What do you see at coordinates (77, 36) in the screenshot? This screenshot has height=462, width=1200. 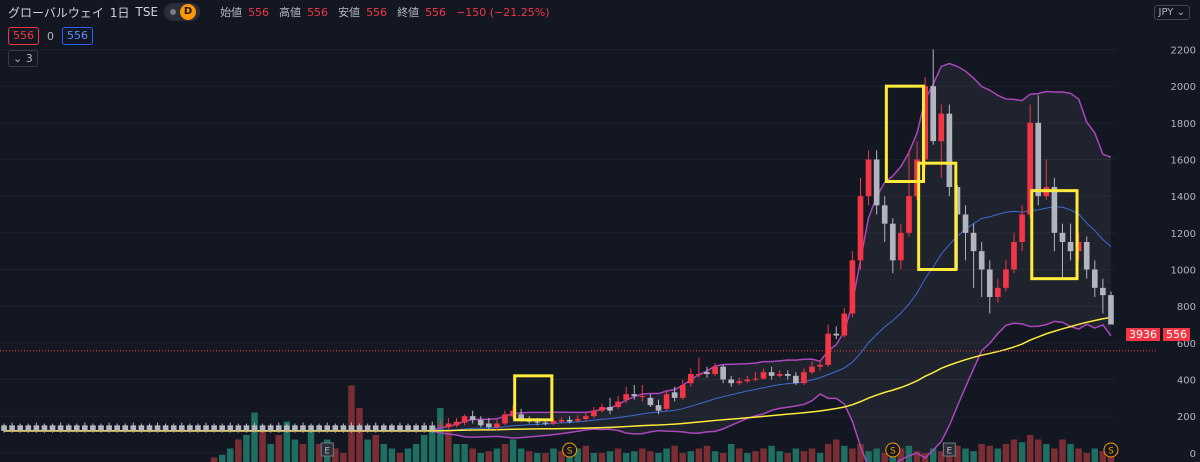 I see `buy-button: 556` at bounding box center [77, 36].